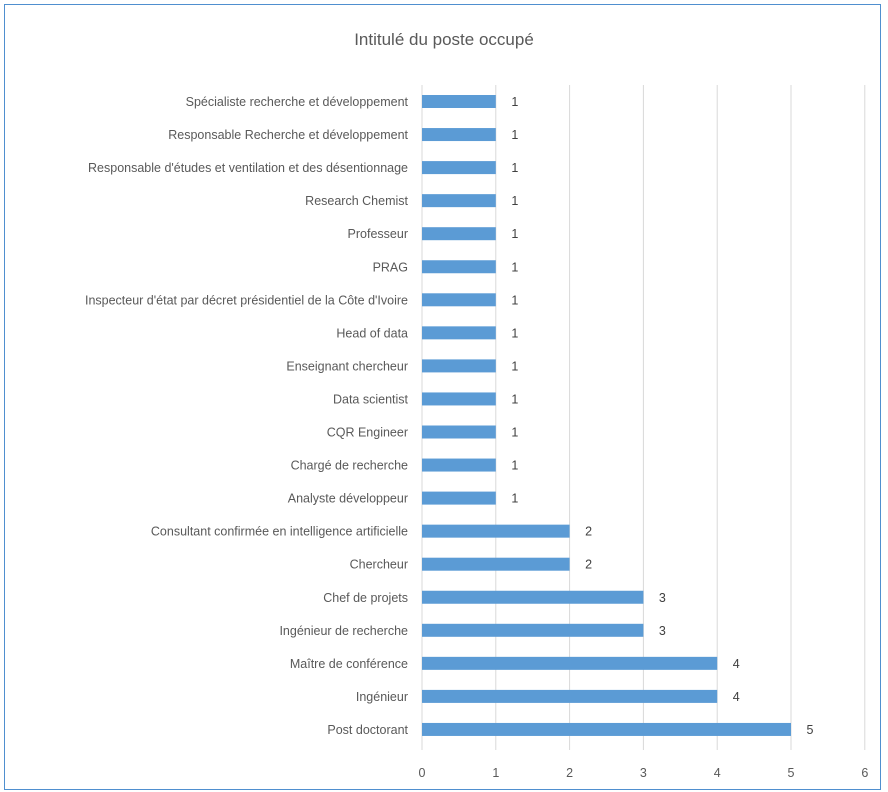  What do you see at coordinates (347, 366) in the screenshot?
I see `category-label: Enseignant chercheur` at bounding box center [347, 366].